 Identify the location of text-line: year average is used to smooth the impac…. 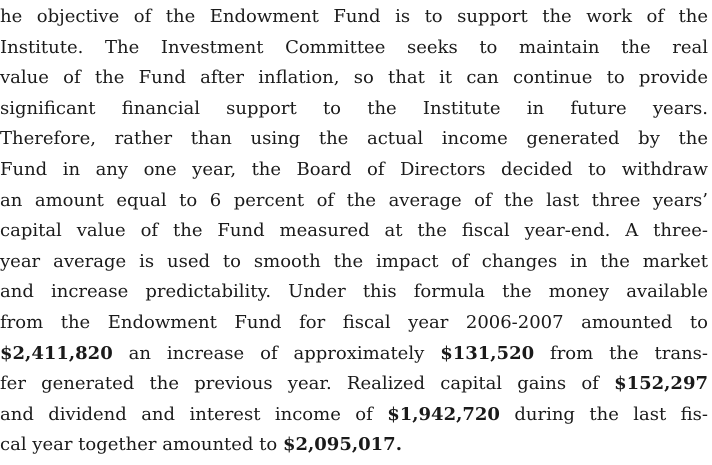
(354, 262).